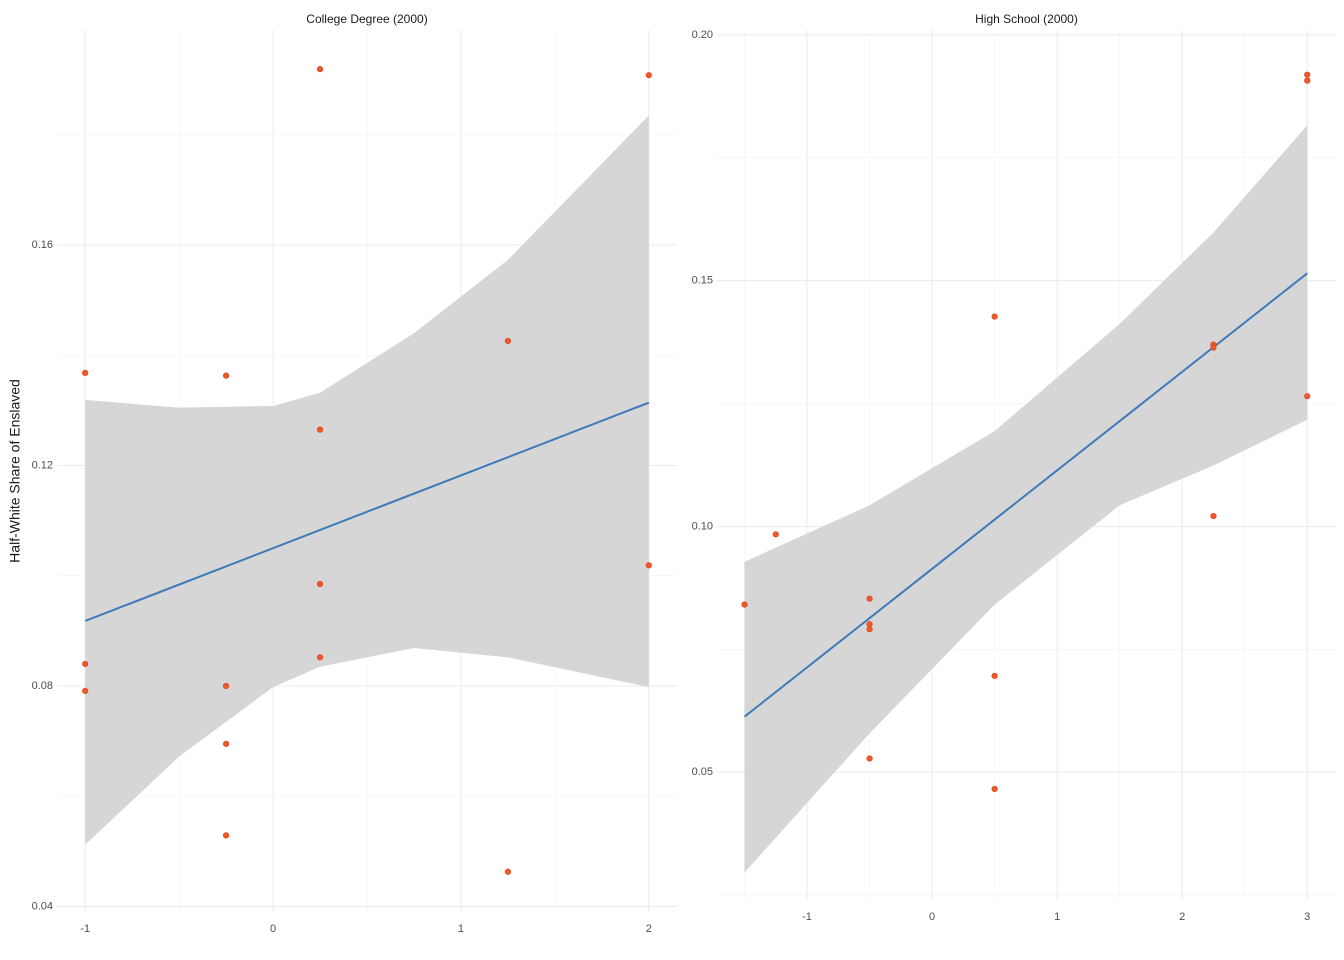 The width and height of the screenshot is (1344, 960). What do you see at coordinates (1026, 19) in the screenshot?
I see `panel-title: High School (2000)` at bounding box center [1026, 19].